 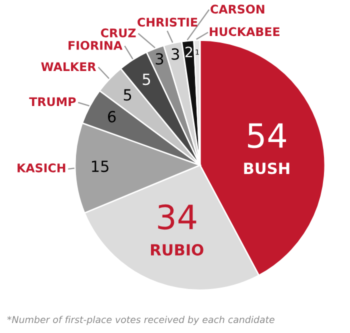 What do you see at coordinates (237, 9) in the screenshot?
I see `slice-label: CARSON` at bounding box center [237, 9].